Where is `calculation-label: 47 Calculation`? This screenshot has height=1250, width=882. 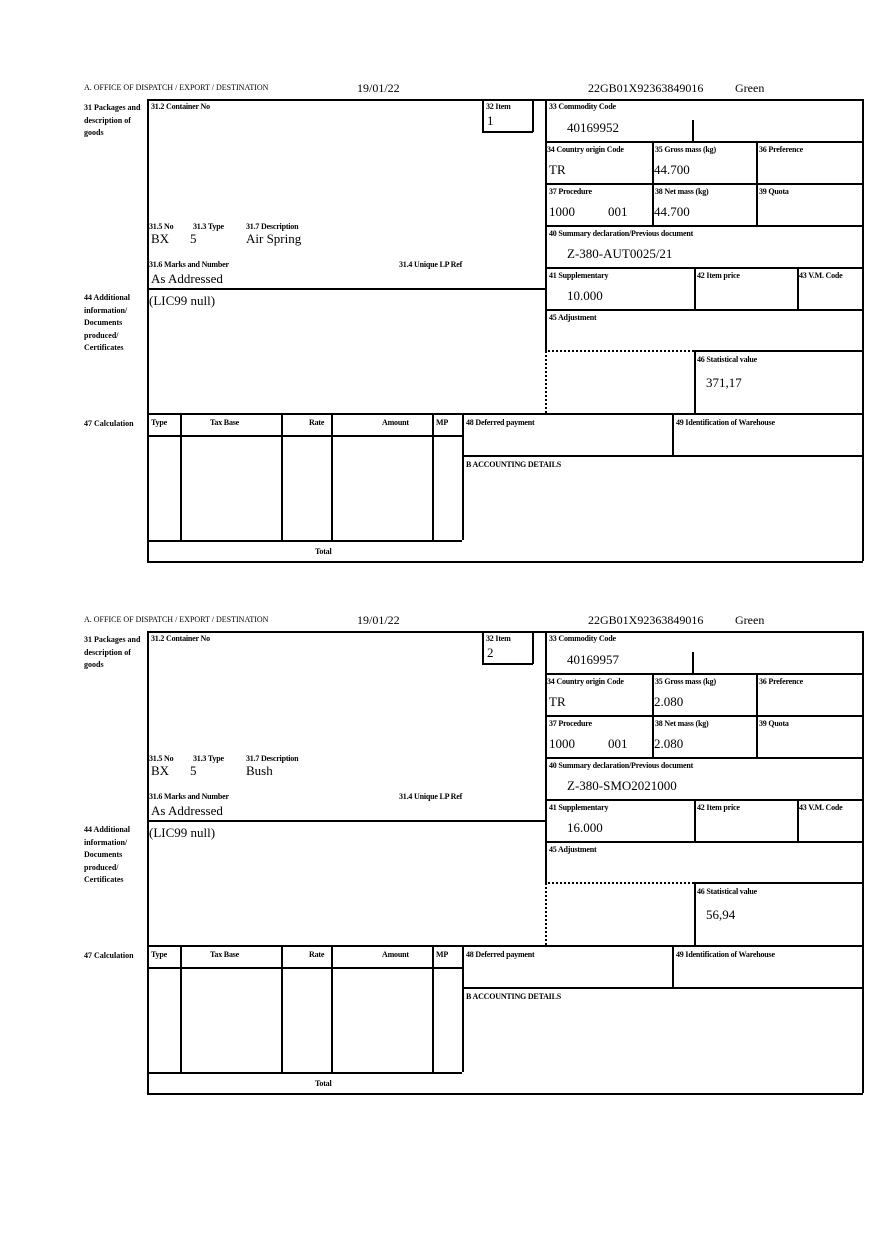 calculation-label: 47 Calculation is located at coordinates (109, 955).